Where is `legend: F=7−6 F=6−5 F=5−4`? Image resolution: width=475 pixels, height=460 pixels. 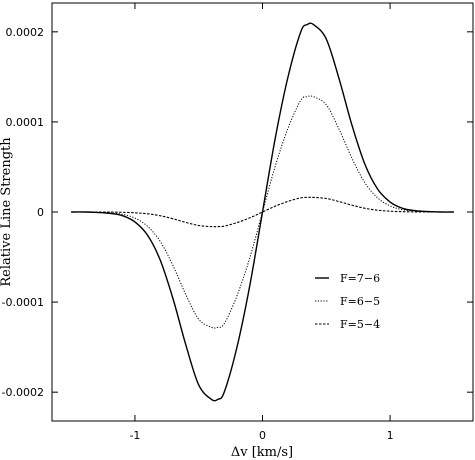 legend: F=7−6 F=6−5 F=5−4 is located at coordinates (347, 301).